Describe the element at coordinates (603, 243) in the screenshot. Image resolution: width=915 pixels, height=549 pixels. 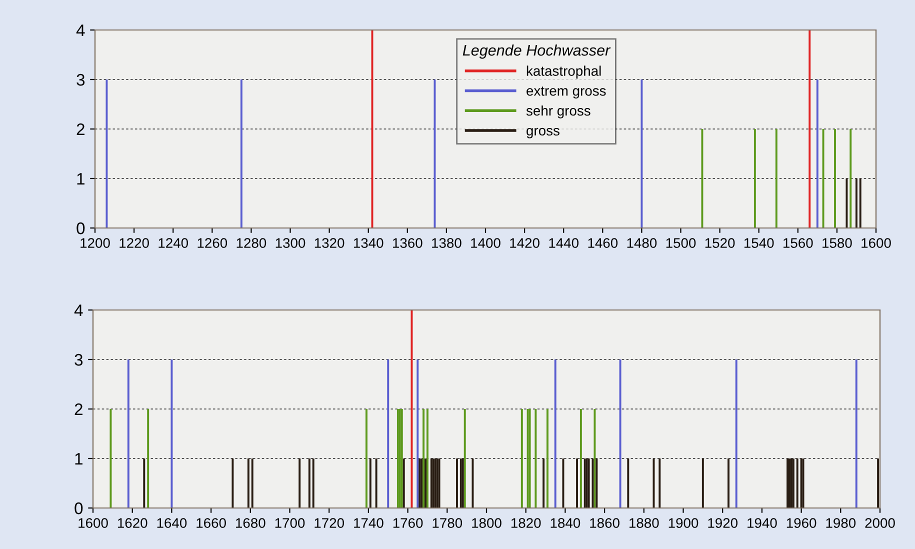
I see `x-tick-label: 1460` at that location.